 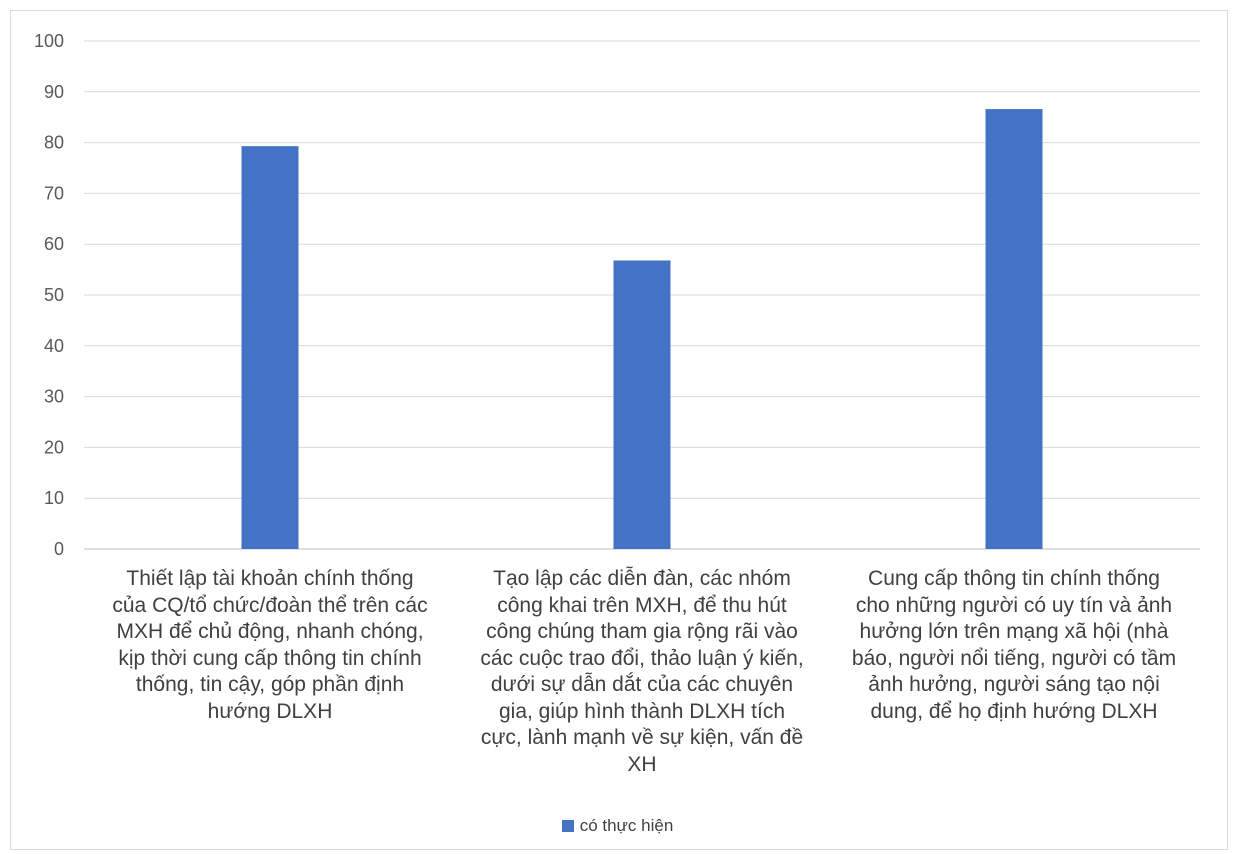 What do you see at coordinates (1014, 605) in the screenshot?
I see `x-tick-label-line: cho những người có uy tín và ảnh` at bounding box center [1014, 605].